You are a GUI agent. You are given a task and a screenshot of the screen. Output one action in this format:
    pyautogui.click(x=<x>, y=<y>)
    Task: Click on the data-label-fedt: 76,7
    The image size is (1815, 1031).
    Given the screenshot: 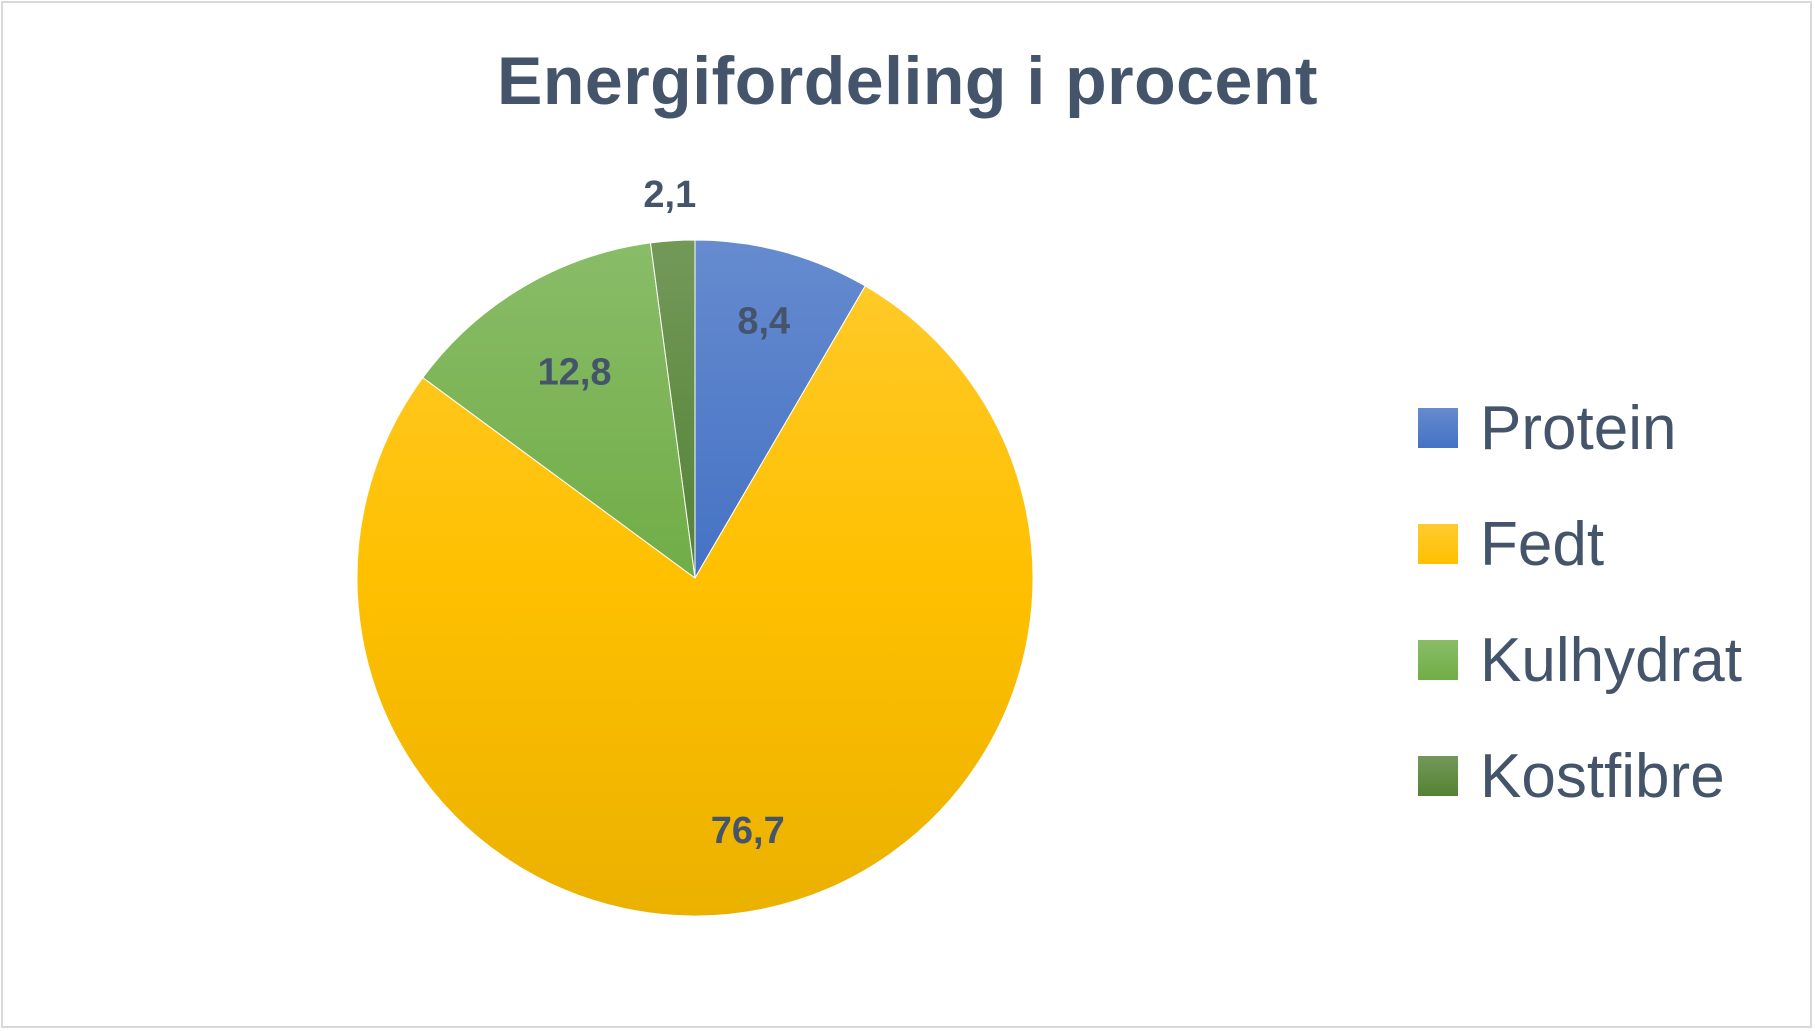 What is the action you would take?
    pyautogui.click(x=748, y=831)
    